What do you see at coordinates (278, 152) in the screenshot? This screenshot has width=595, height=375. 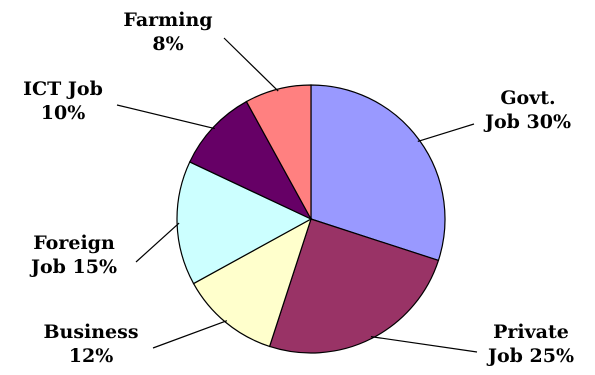 I see `pie-slice-farming` at bounding box center [278, 152].